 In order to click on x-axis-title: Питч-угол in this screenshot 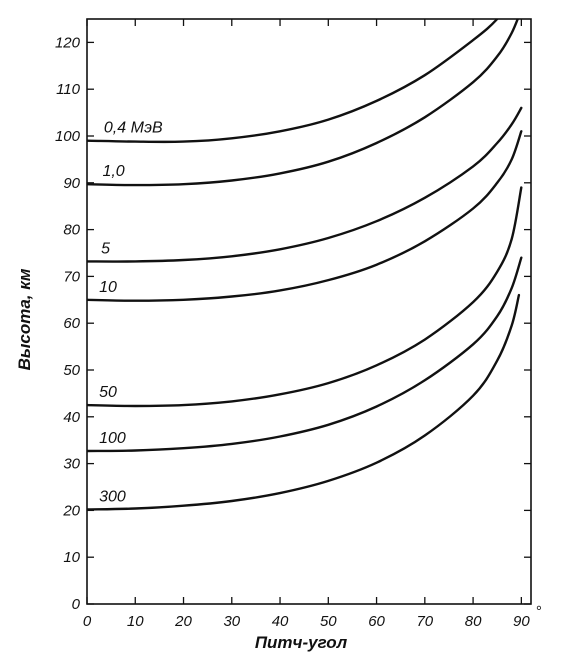, I will do `click(301, 642)`.